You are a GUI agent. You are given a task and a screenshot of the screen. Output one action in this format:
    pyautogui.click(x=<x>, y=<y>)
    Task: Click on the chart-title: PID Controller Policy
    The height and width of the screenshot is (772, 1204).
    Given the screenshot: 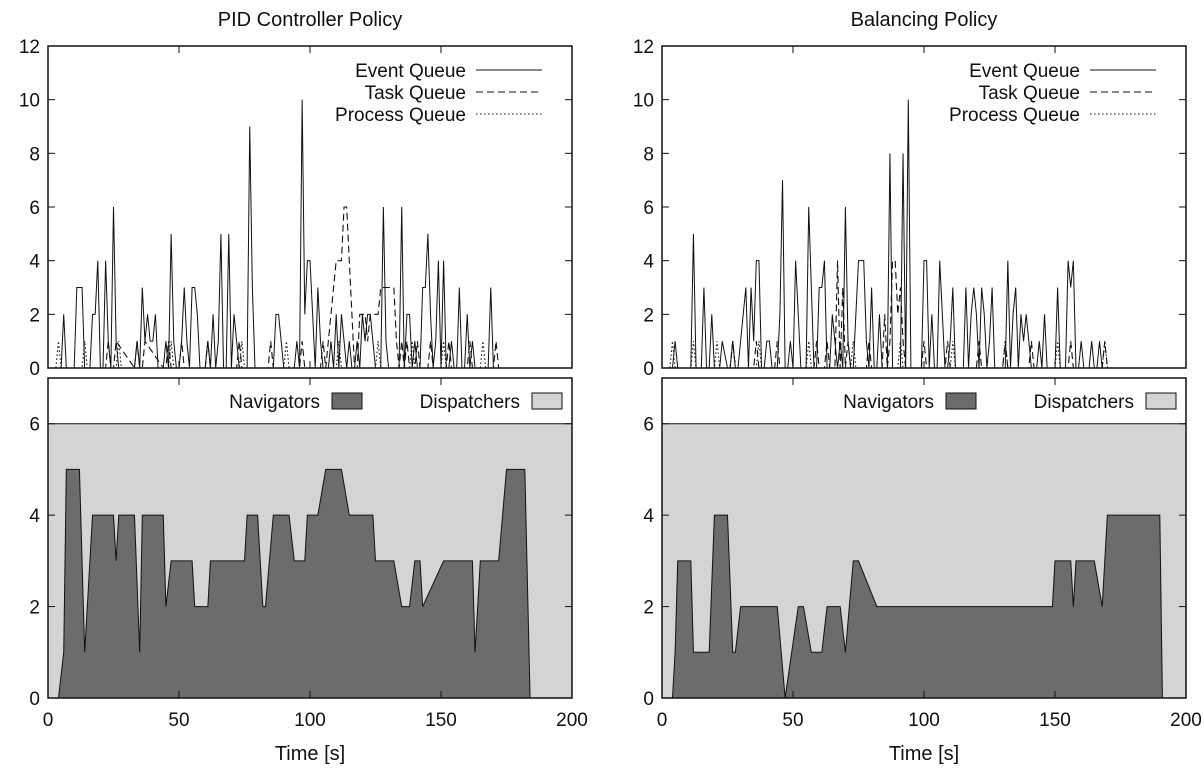 What is the action you would take?
    pyautogui.click(x=310, y=20)
    